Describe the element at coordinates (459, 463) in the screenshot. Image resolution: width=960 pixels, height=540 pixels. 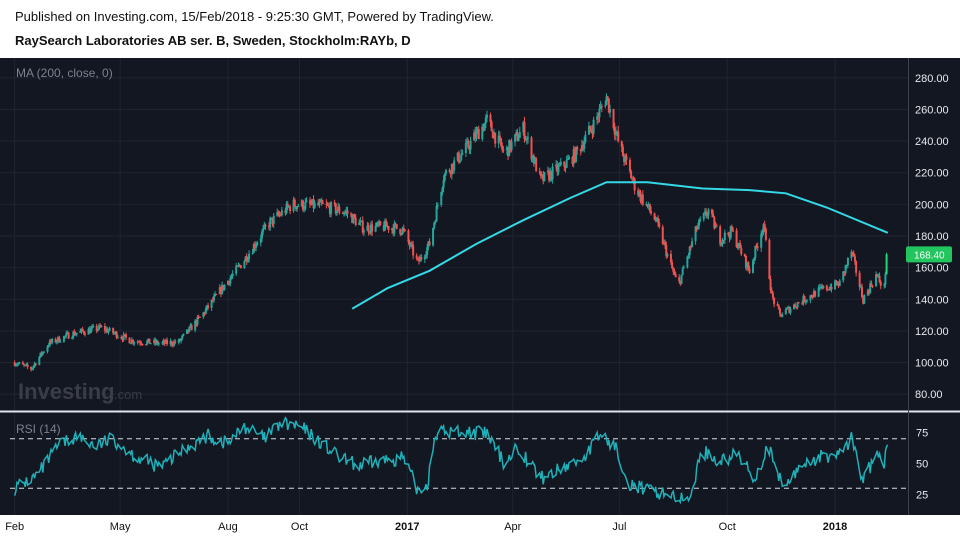
I see `rsi-guide-lines` at that location.